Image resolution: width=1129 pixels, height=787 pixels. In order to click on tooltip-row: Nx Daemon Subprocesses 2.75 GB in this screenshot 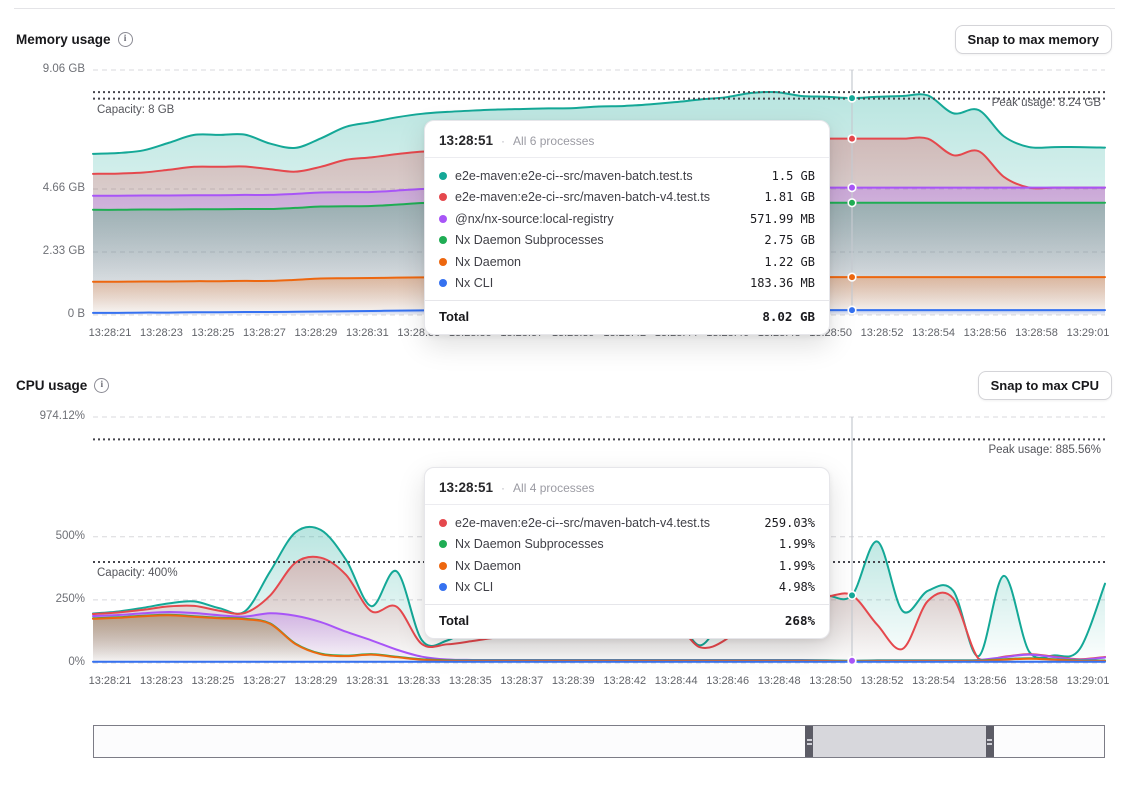, I will do `click(627, 241)`.